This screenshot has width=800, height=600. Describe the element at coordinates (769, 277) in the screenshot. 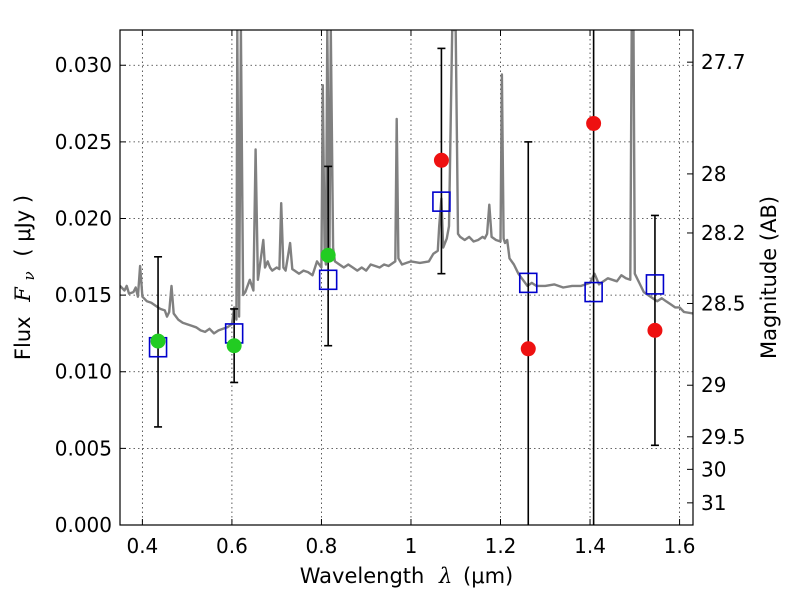

I see `right-axis-label: Magnitude (AB)` at that location.